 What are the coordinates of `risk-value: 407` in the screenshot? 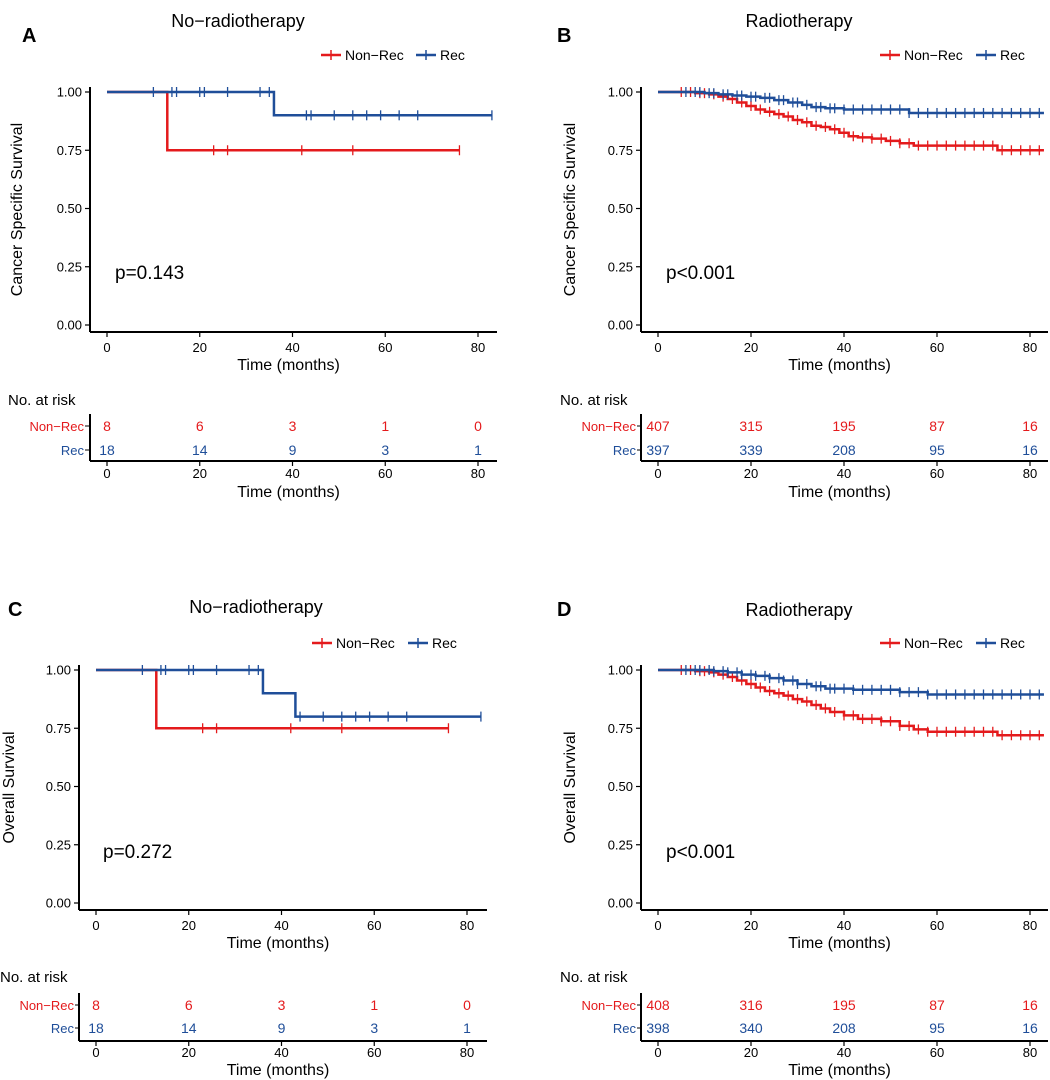 It's located at (658, 426).